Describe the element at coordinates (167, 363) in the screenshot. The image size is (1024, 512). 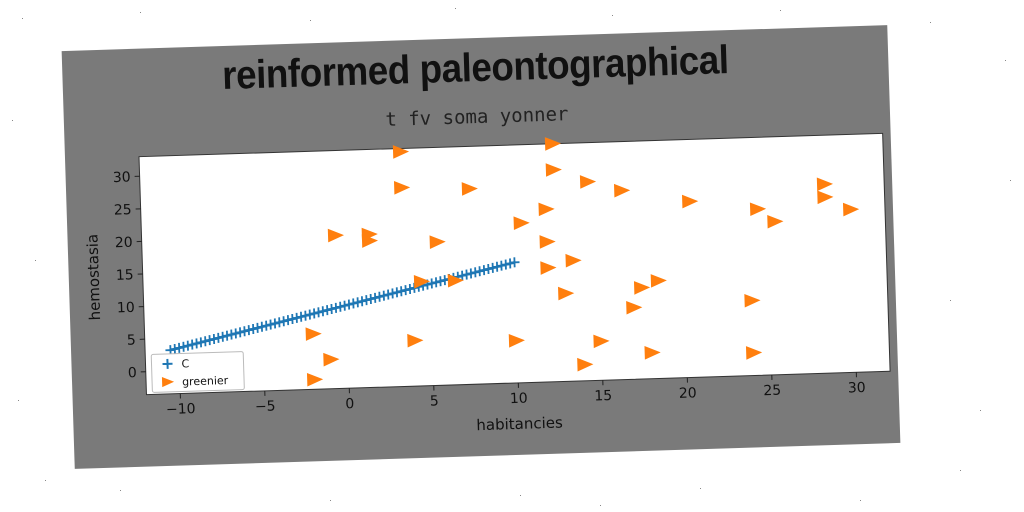
I see `legend-plus-icon` at that location.